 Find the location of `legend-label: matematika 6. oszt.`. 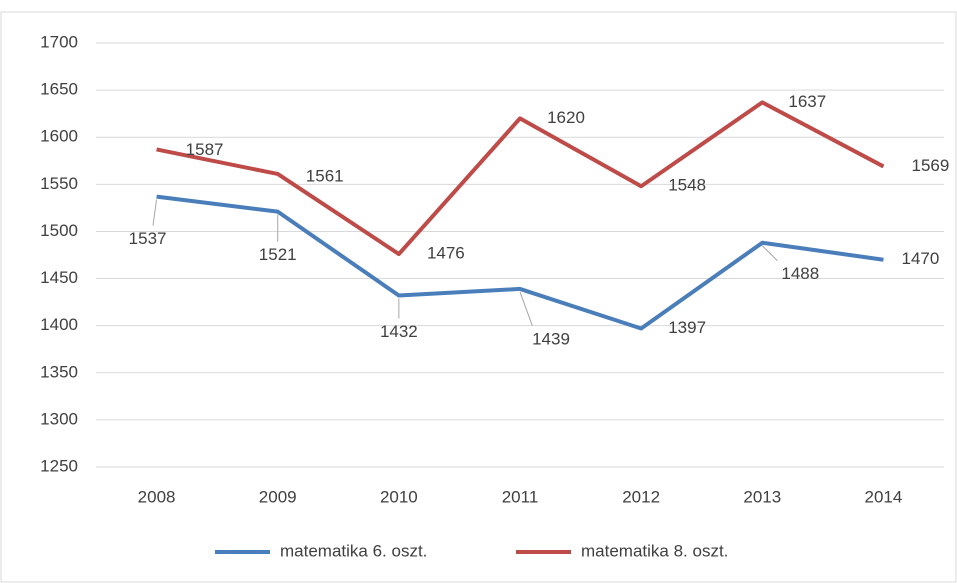

legend-label: matematika 6. oszt. is located at coordinates (353, 550).